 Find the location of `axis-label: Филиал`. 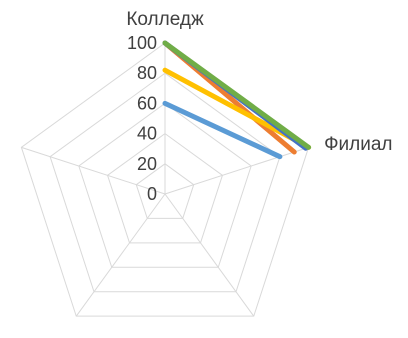

axis-label: Филиал is located at coordinates (358, 144).